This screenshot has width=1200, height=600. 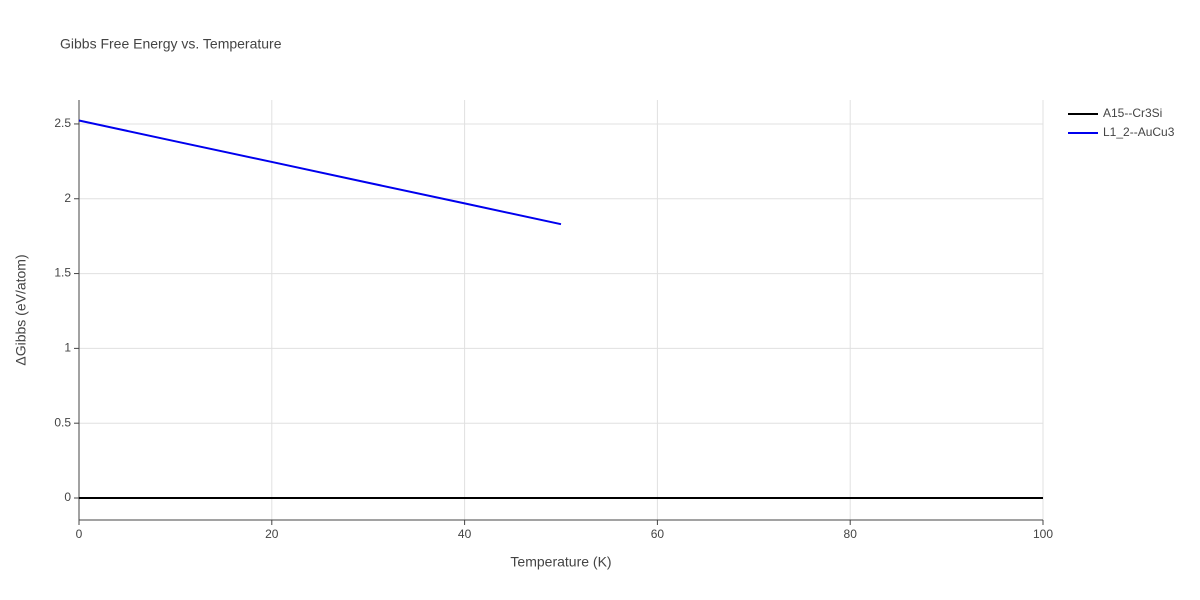 What do you see at coordinates (560, 562) in the screenshot?
I see `x-axis-label: Temperature (K)` at bounding box center [560, 562].